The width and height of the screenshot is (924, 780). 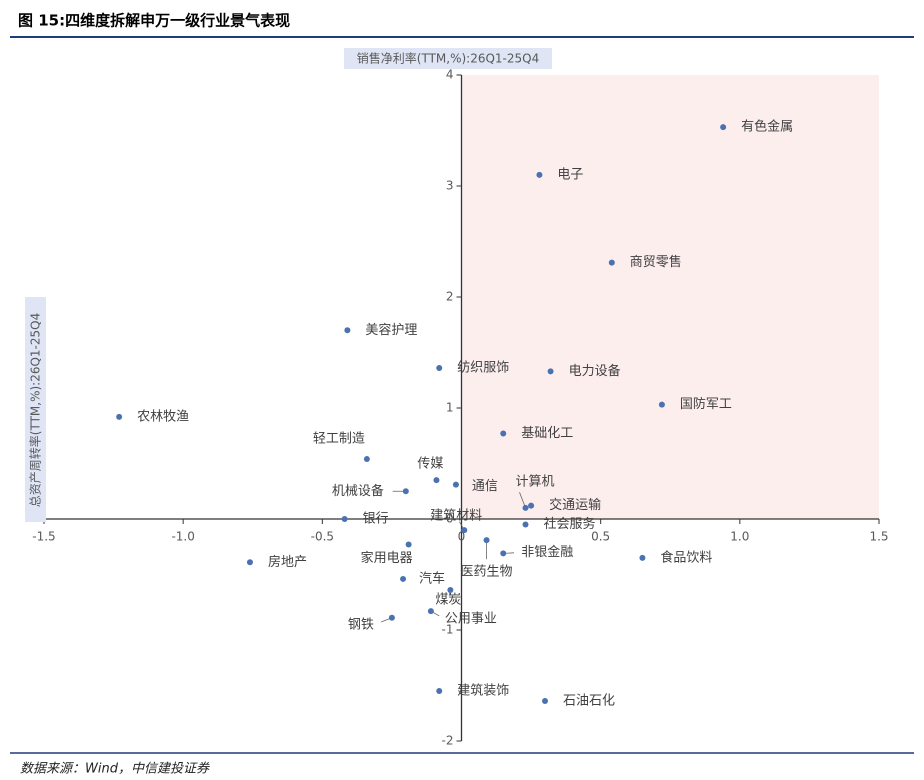 I want to click on point-label: 交通运输, so click(x=575, y=505).